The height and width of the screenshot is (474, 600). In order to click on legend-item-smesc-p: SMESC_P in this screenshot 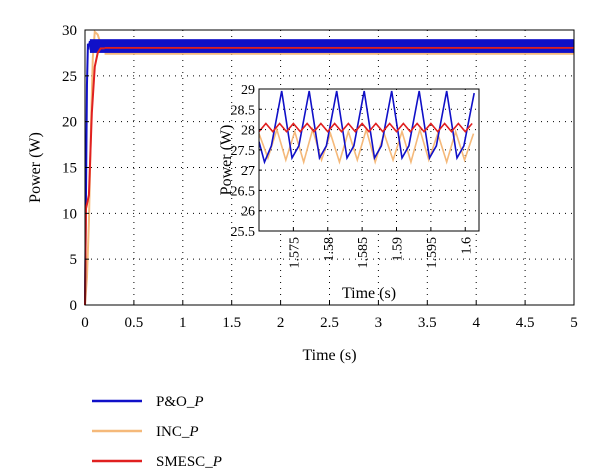, I will do `click(157, 462)`.